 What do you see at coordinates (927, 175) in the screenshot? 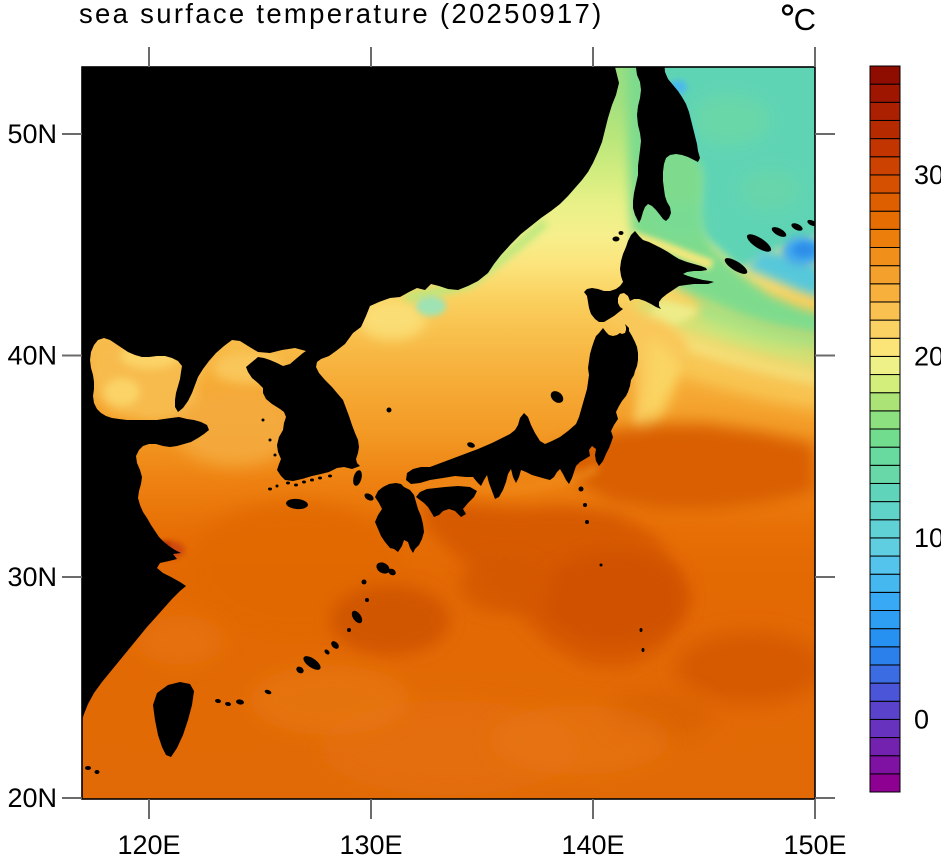
I see `svg-text: 30` at bounding box center [927, 175].